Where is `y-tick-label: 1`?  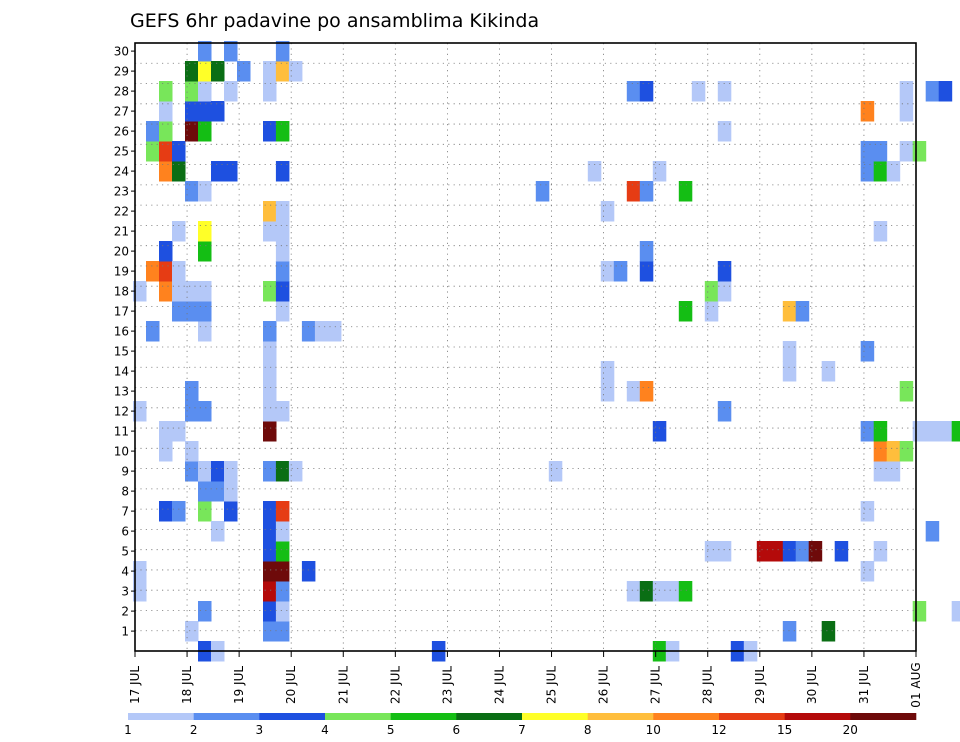 y-tick-label: 1 is located at coordinates (125, 632).